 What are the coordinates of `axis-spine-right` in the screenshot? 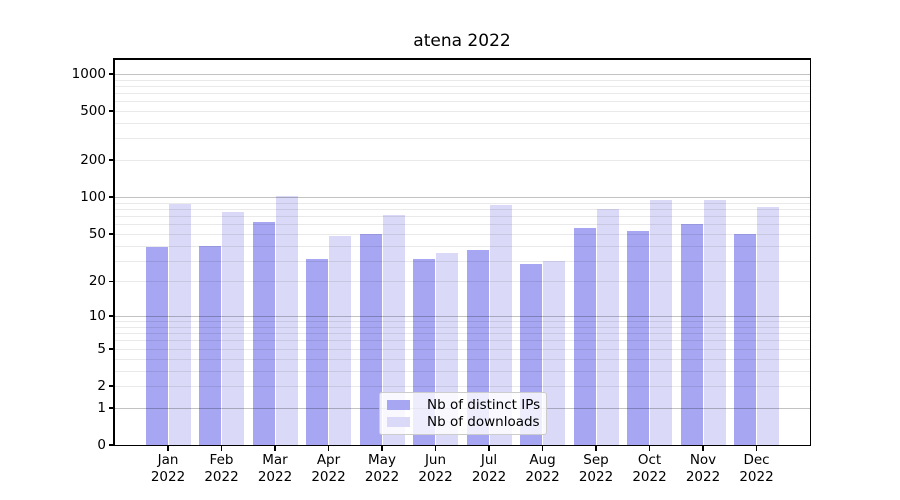 It's located at (810, 252).